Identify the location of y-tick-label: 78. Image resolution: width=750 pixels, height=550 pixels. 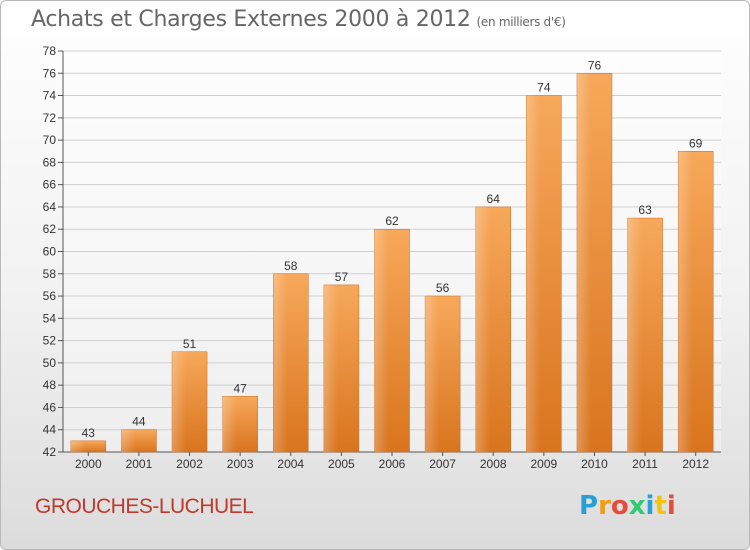
(50, 51).